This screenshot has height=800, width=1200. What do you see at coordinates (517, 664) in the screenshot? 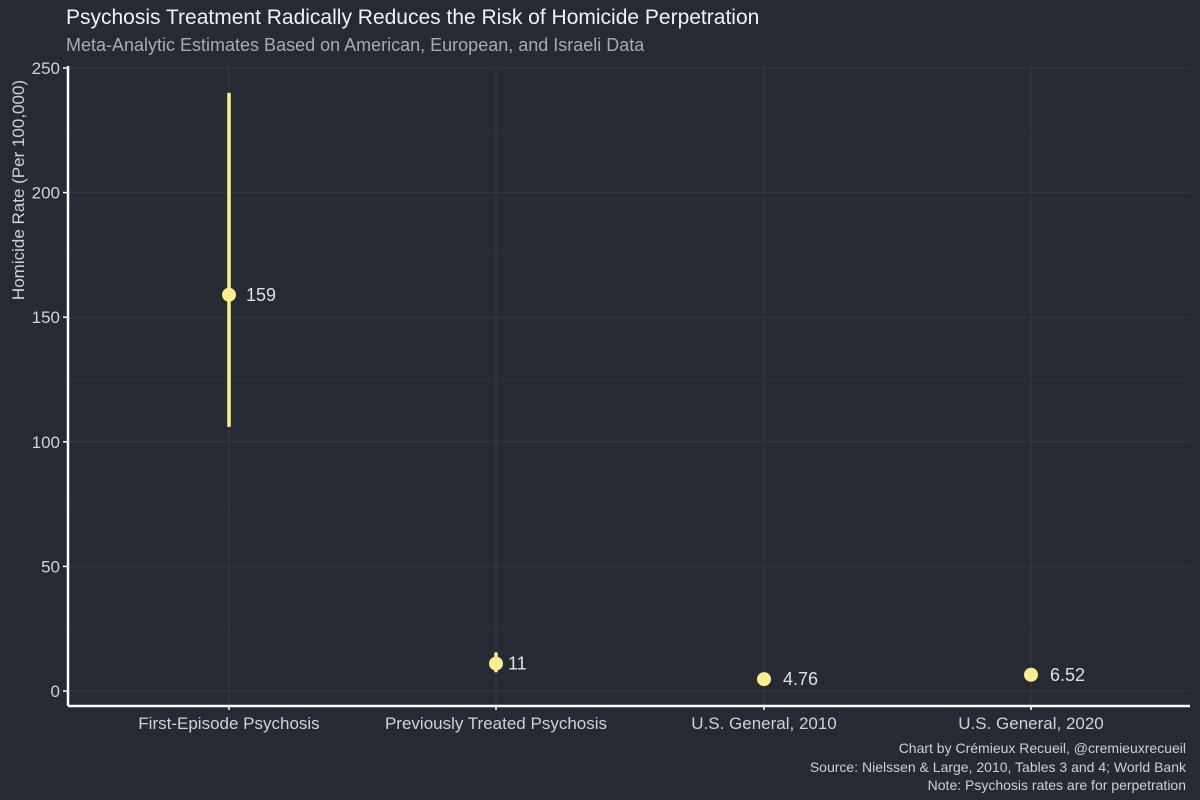
I see `data-label: 11` at bounding box center [517, 664].